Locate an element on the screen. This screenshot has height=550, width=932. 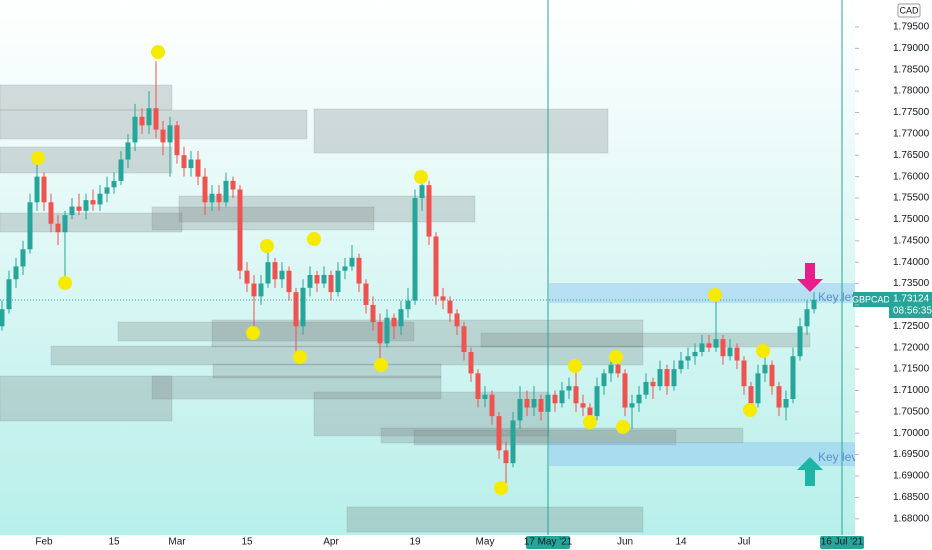
x-tick-label: 14 is located at coordinates (681, 542).